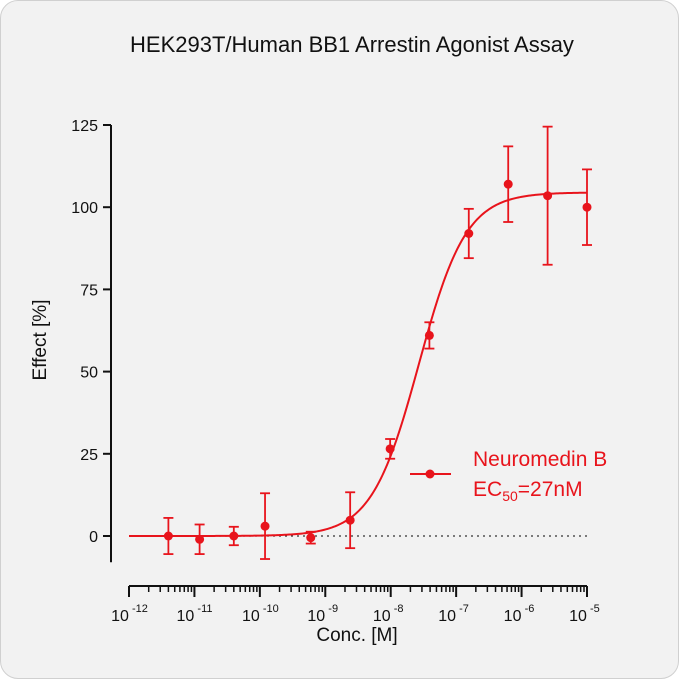  What do you see at coordinates (464, 609) in the screenshot?
I see `x-tick-exponent: -7` at bounding box center [464, 609].